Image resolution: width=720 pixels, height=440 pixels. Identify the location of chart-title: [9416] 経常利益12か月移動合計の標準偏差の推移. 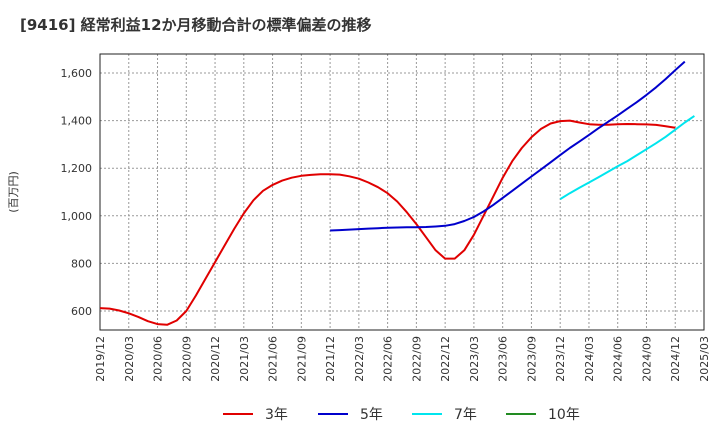
(196, 25).